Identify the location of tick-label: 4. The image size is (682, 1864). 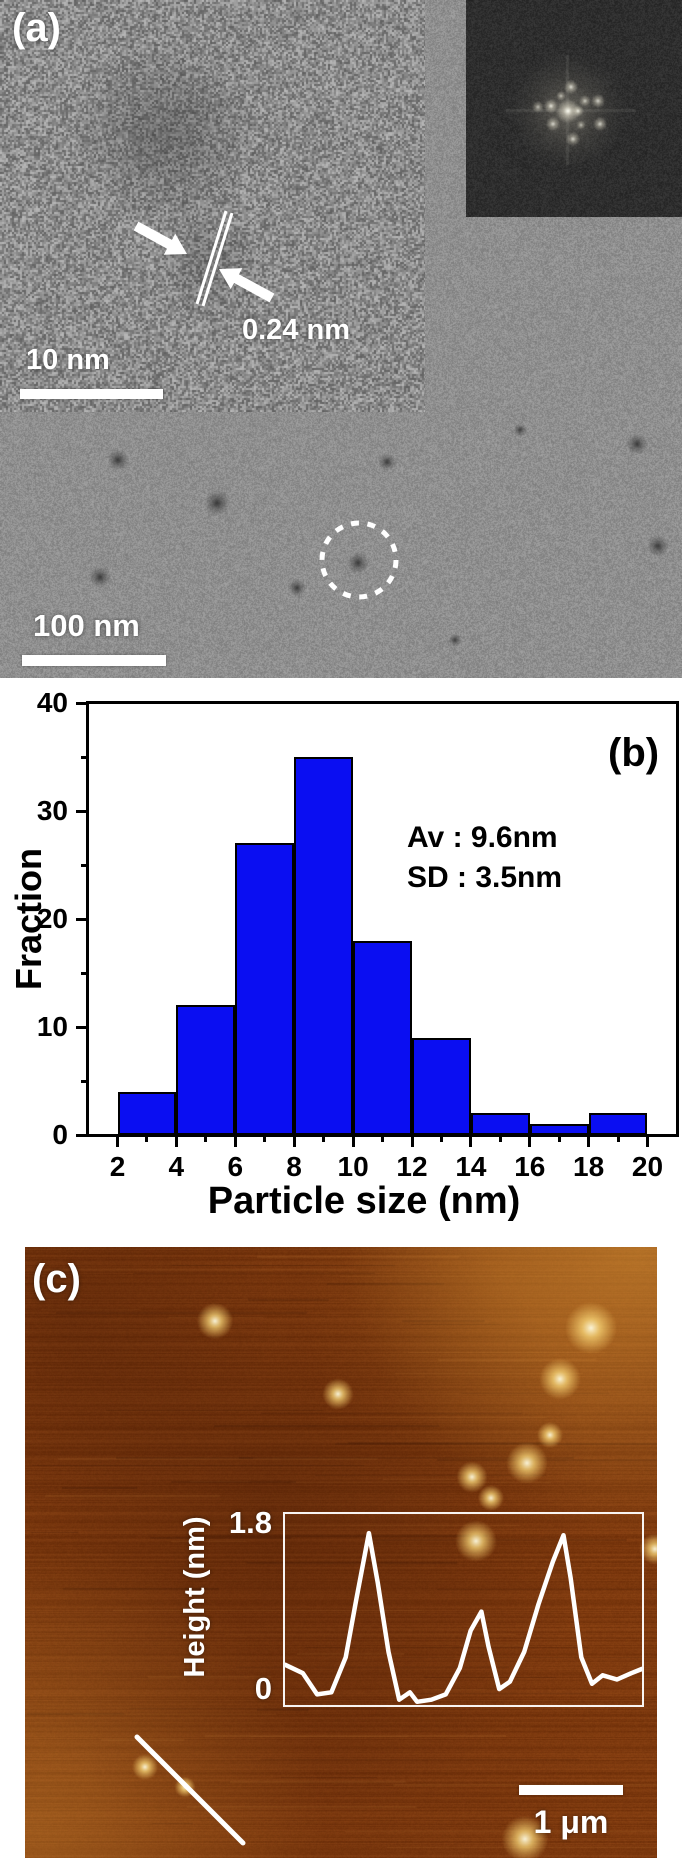
(176, 1166).